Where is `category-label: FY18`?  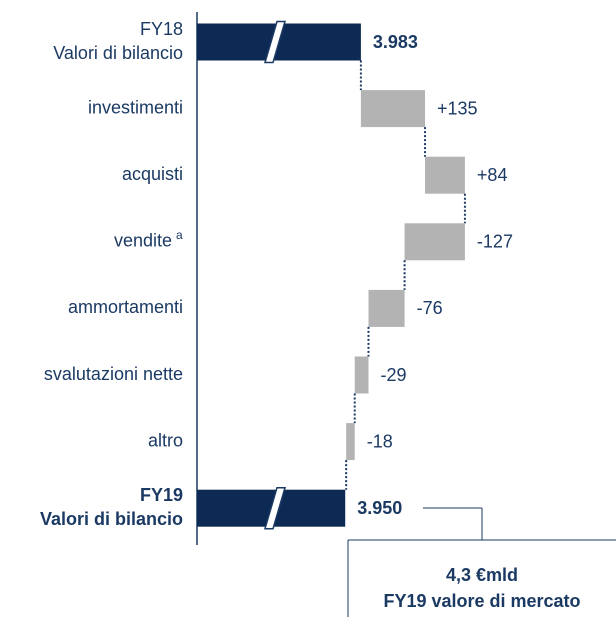 category-label: FY18 is located at coordinates (161, 29).